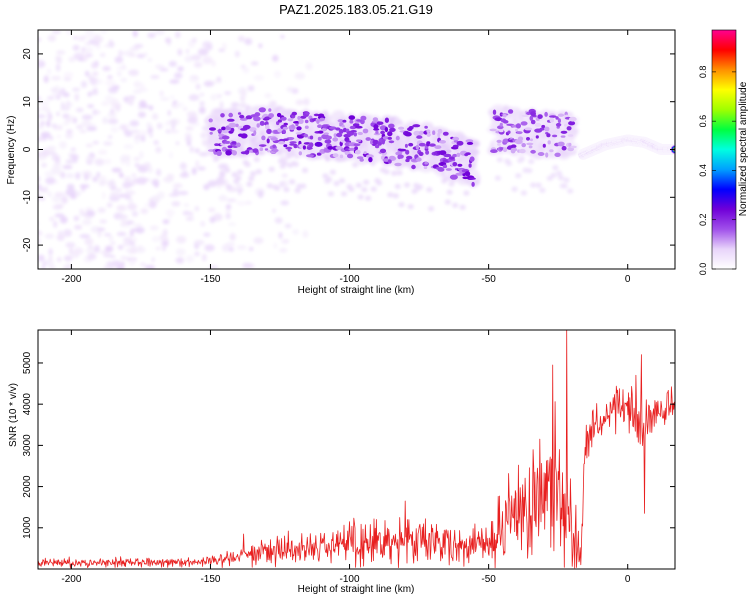 The image size is (750, 600). What do you see at coordinates (350, 579) in the screenshot?
I see `x-tick-label: -100` at bounding box center [350, 579].